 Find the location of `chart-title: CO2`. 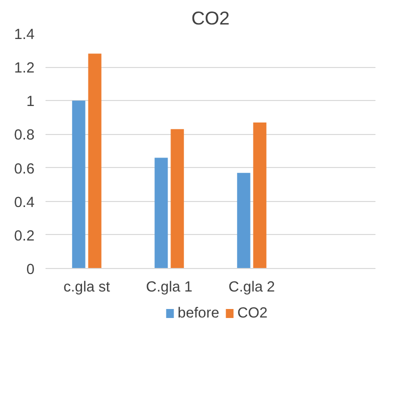

chart-title: CO2 is located at coordinates (210, 18).